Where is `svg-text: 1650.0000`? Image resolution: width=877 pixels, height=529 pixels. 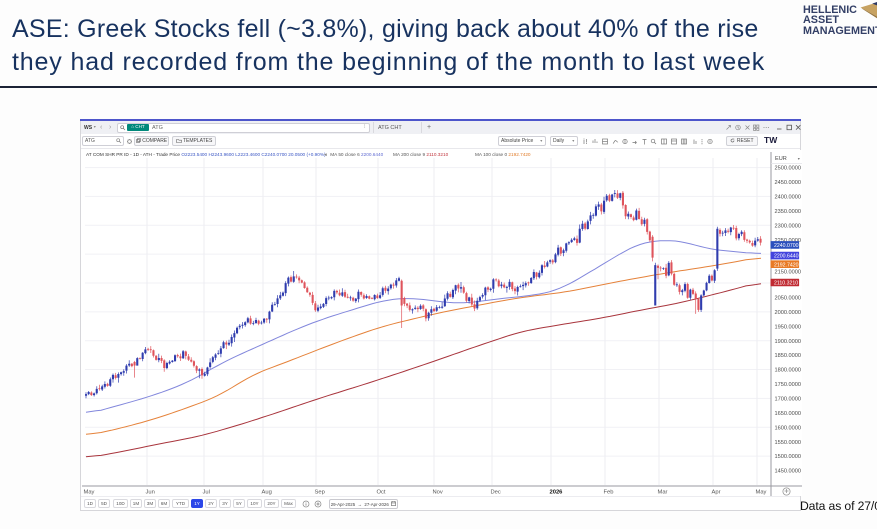
svg-text: 1650.0000 is located at coordinates (788, 414).